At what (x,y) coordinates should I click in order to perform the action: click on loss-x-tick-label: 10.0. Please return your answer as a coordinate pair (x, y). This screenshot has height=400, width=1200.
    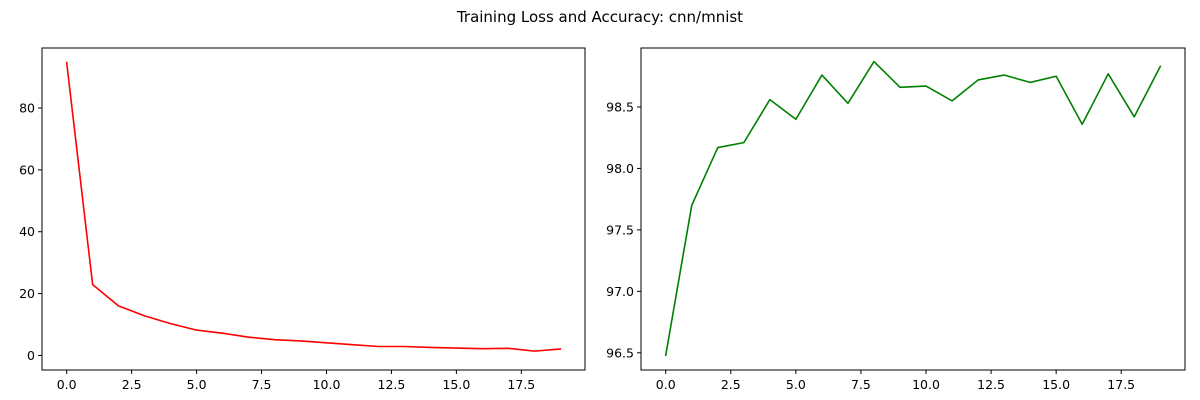
    Looking at the image, I should click on (327, 384).